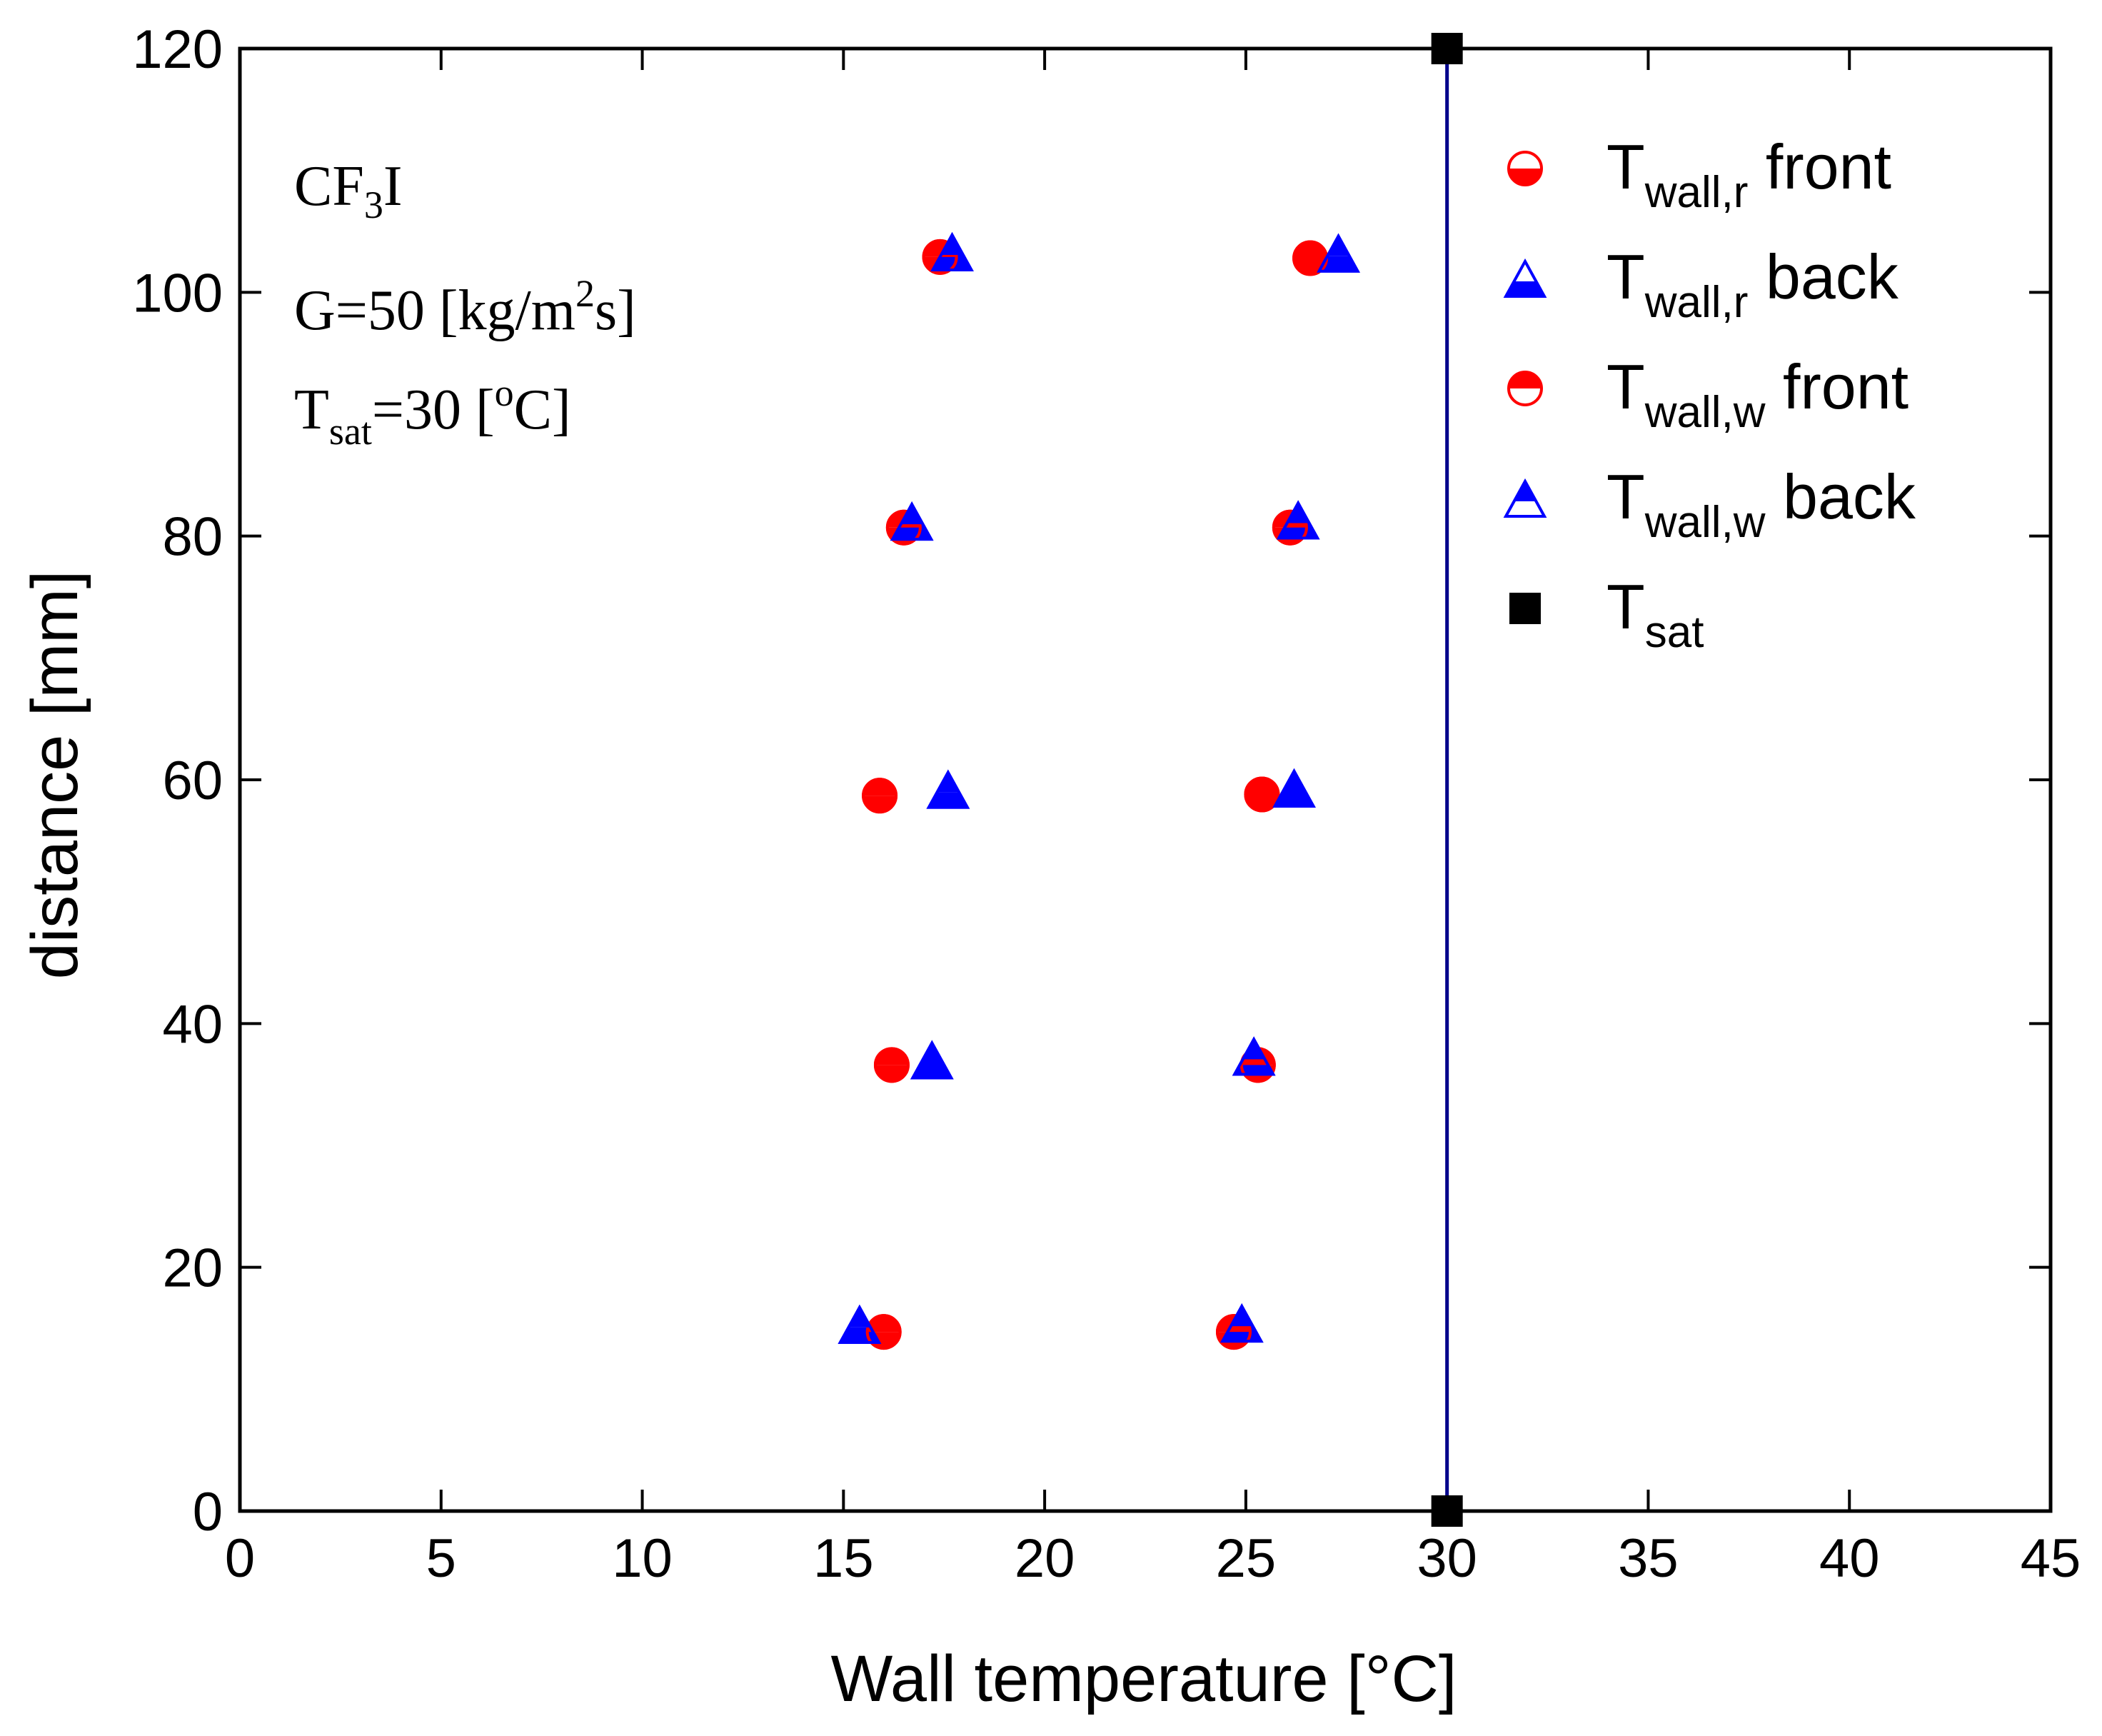  Describe the element at coordinates (208, 1512) in the screenshot. I see `y-tick-label: 0` at that location.